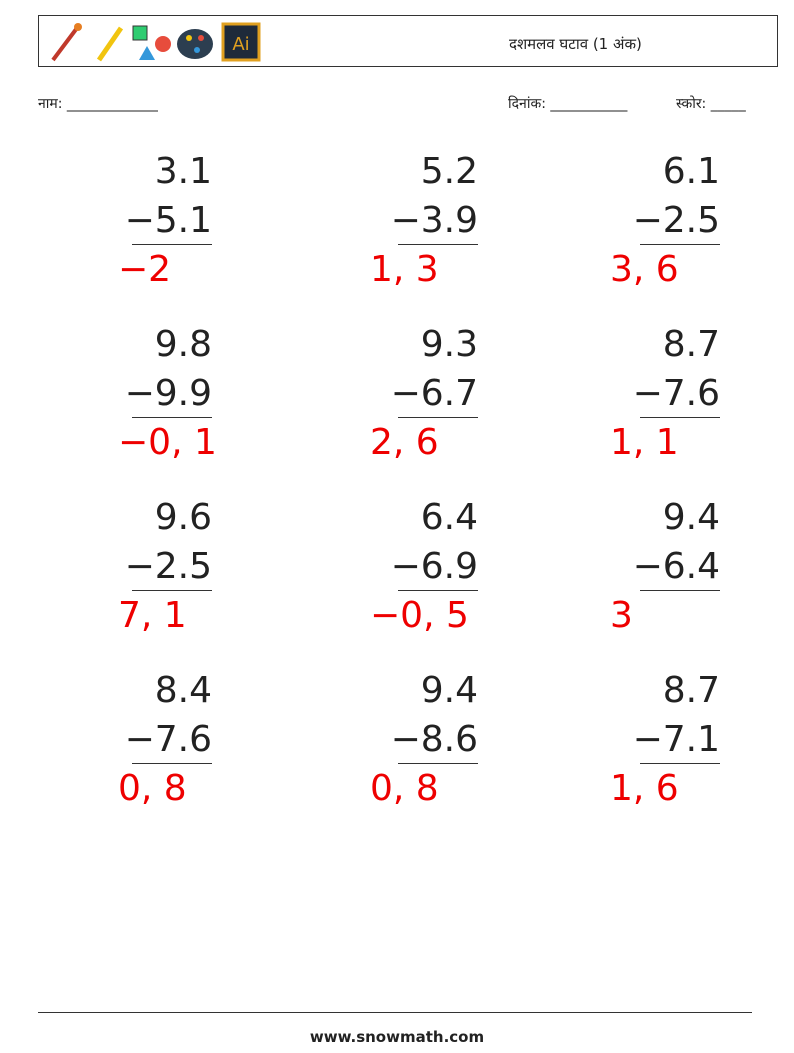  I want to click on subtrahend: −8.6, so click(434, 739).